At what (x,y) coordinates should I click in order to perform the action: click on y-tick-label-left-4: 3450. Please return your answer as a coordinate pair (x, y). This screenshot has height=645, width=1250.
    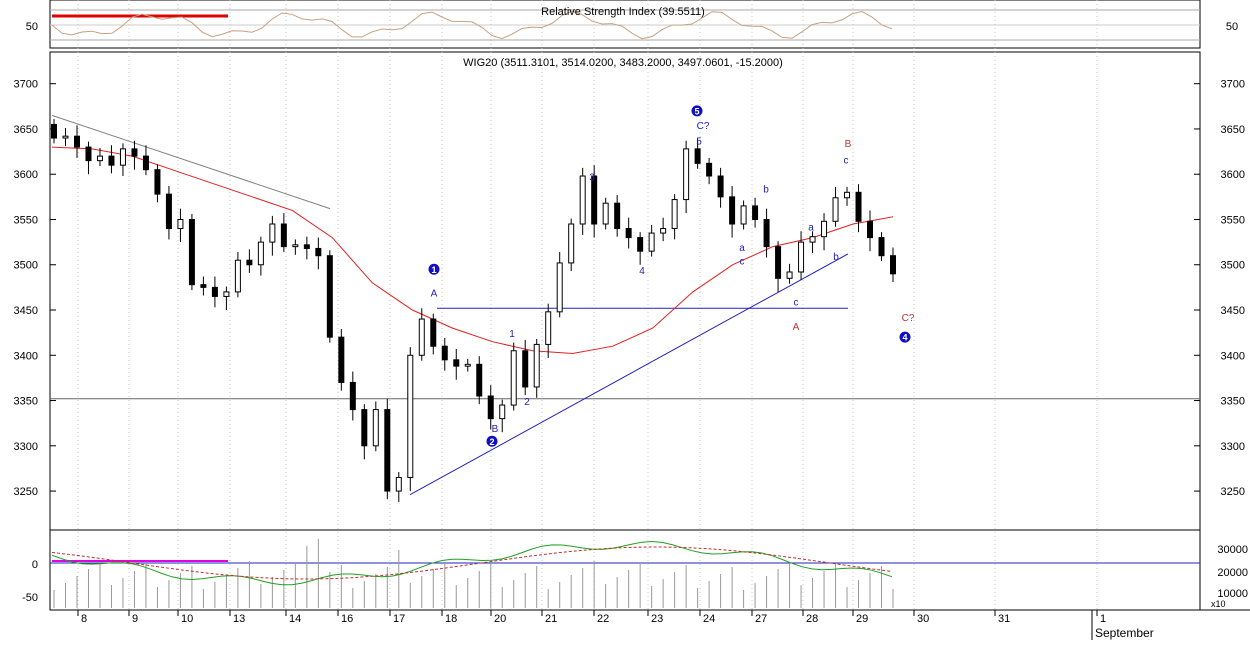
    Looking at the image, I should click on (26, 311).